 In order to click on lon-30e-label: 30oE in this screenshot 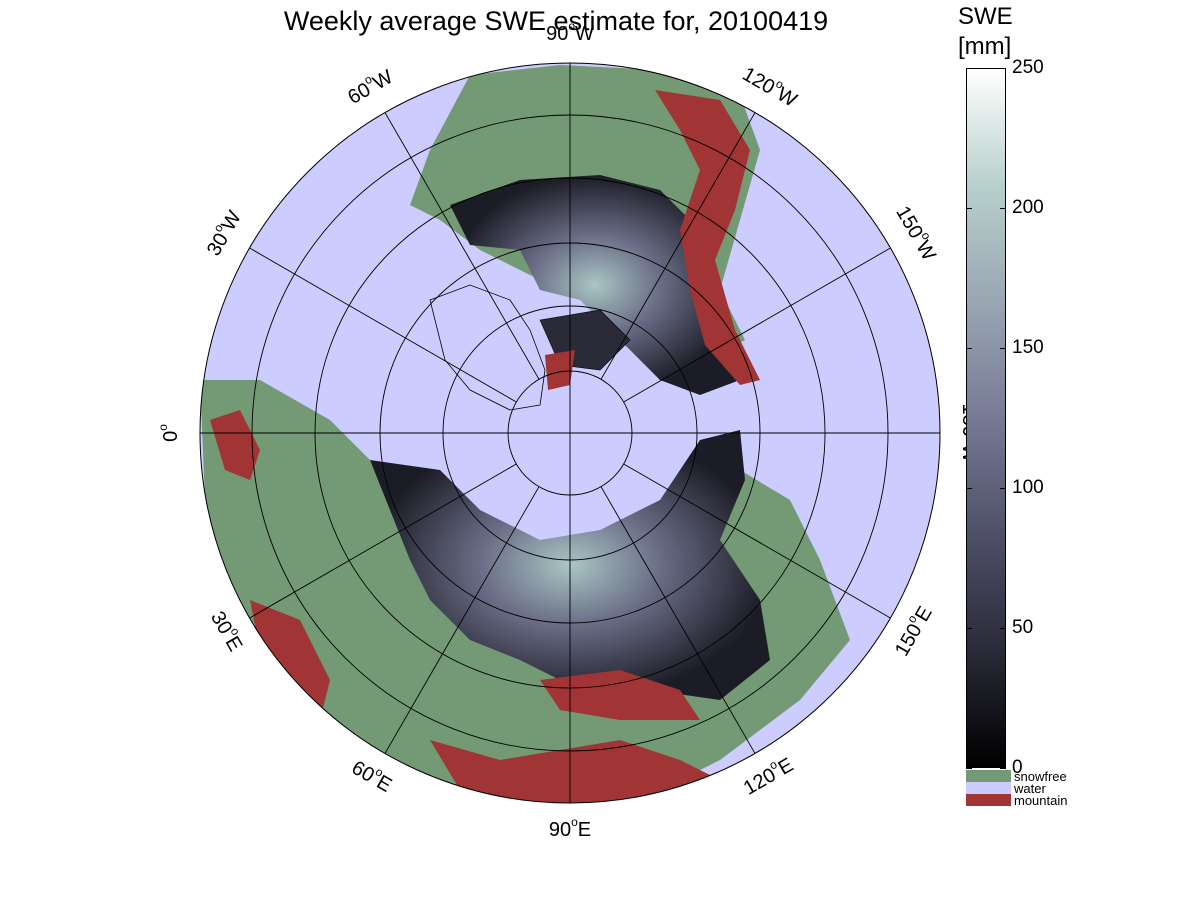, I will do `click(228, 631)`.